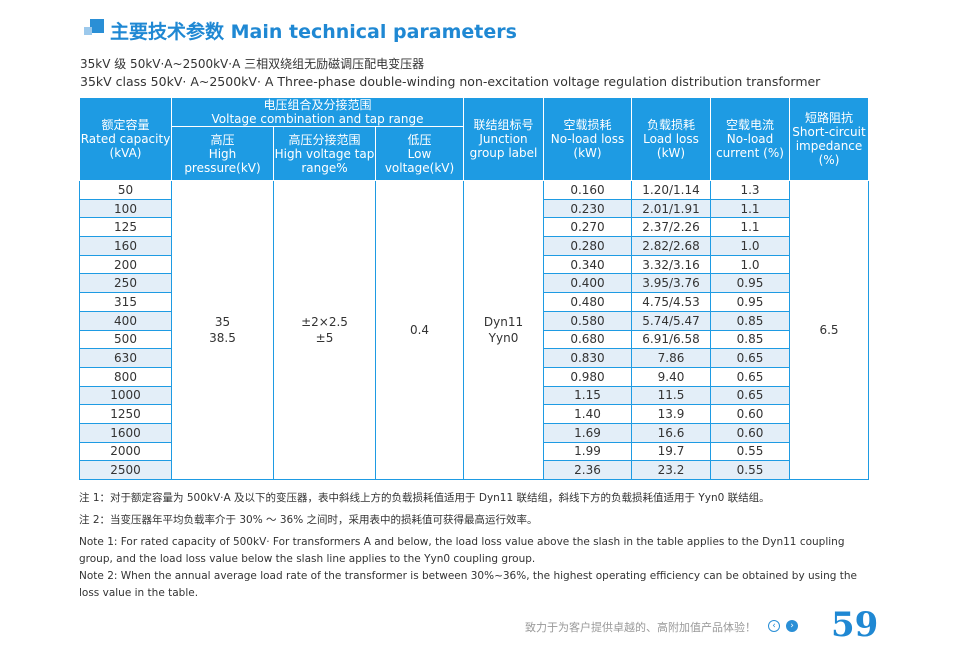  What do you see at coordinates (671, 139) in the screenshot?
I see `header-load-loss: 负载损耗 Load loss (kW)` at bounding box center [671, 139].